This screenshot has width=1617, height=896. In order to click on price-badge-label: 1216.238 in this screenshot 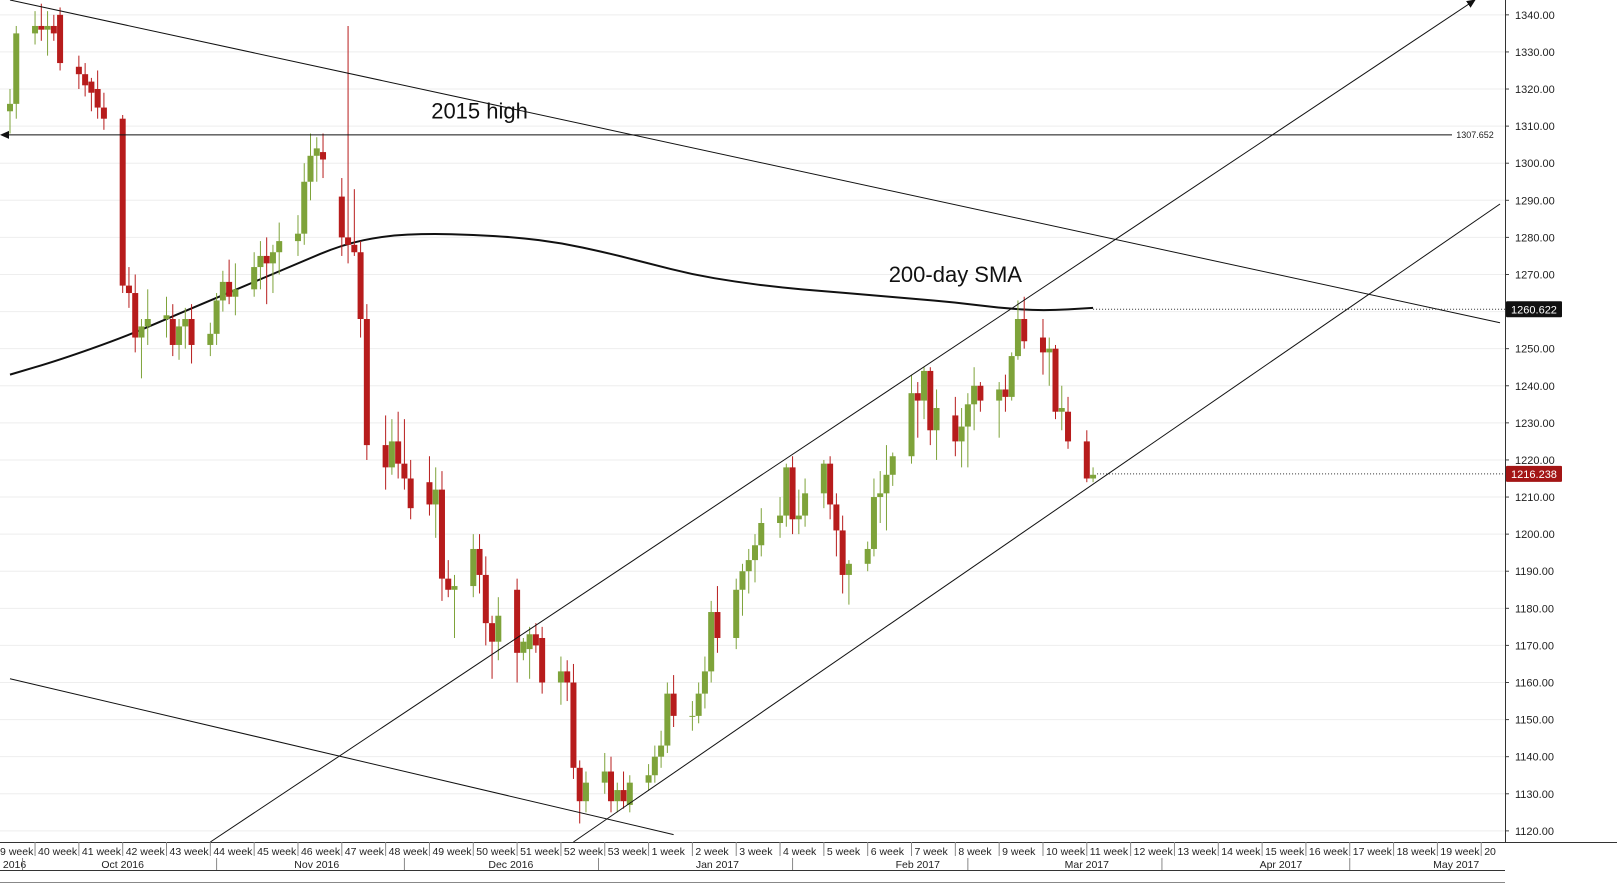, I will do `click(1534, 475)`.